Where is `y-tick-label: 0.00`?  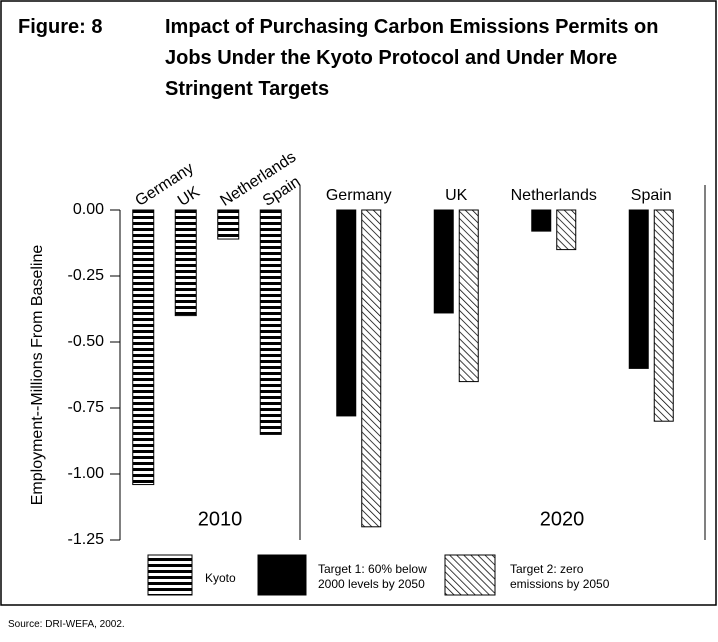 y-tick-label: 0.00 is located at coordinates (88, 209).